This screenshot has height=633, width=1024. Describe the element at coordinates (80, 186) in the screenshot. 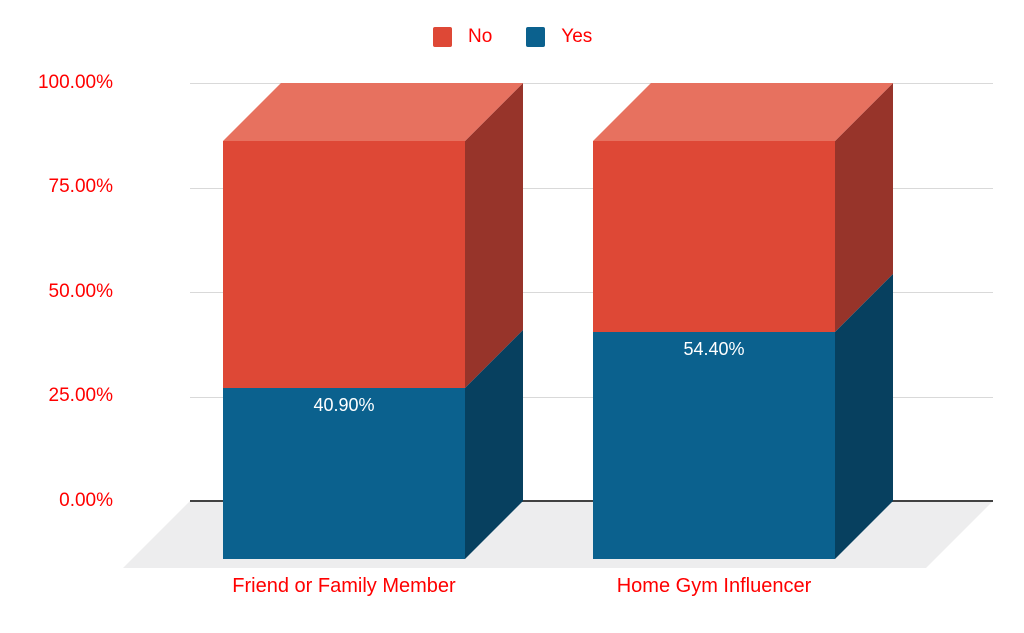

I see `y-axis-tick-label: 75.00%` at that location.